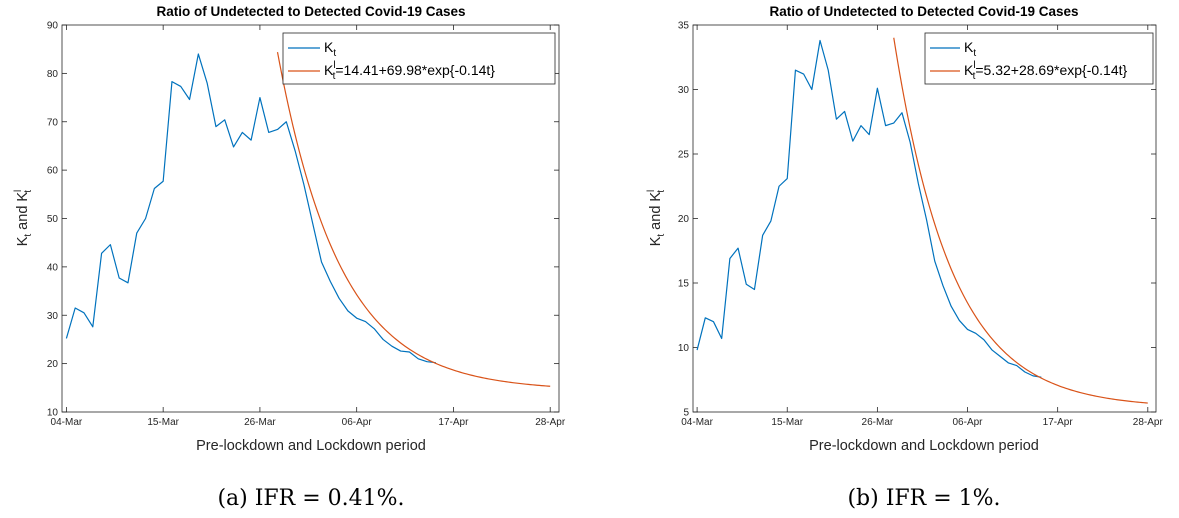 The width and height of the screenshot is (1179, 518). I want to click on y-tick-label: 5, so click(686, 413).